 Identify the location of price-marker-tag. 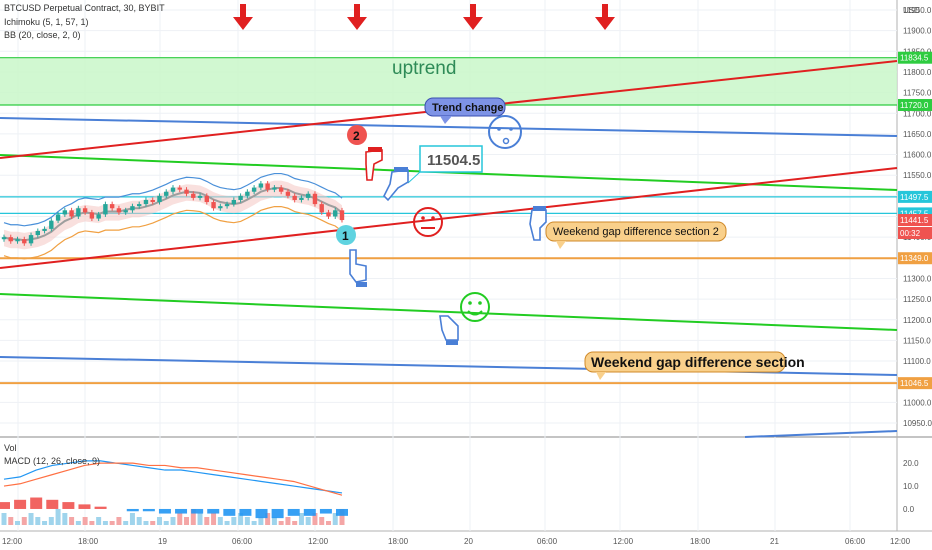
(915, 220).